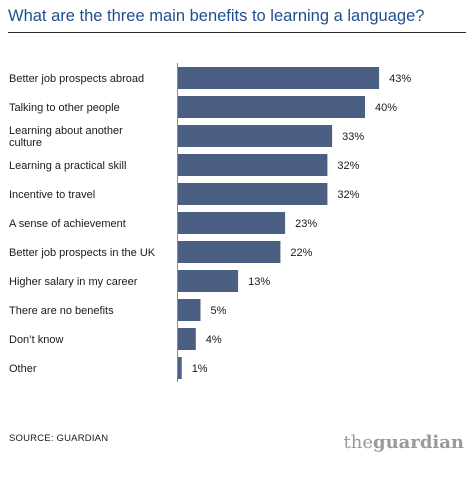 The image size is (472, 480). I want to click on value-label: 33%, so click(353, 137).